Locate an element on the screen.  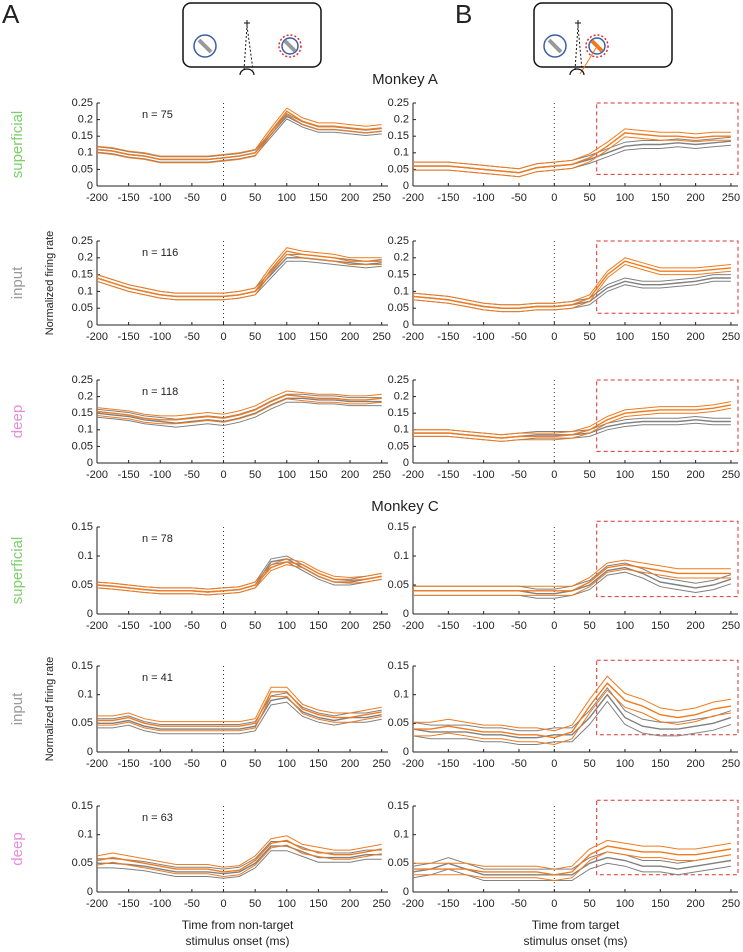
y-tick-label: 0.1 is located at coordinates (401, 695).